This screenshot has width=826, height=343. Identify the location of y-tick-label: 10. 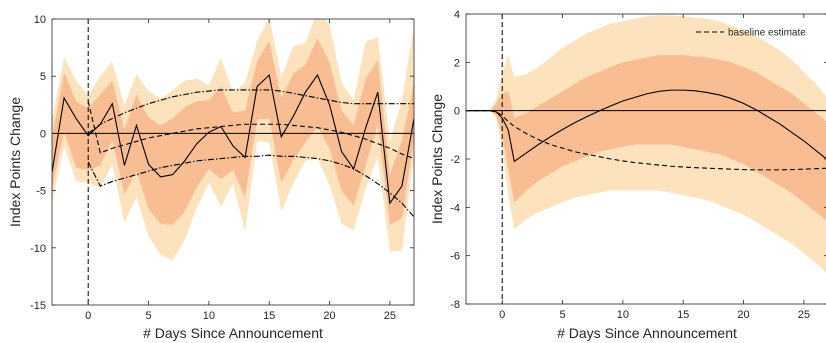
(40, 20).